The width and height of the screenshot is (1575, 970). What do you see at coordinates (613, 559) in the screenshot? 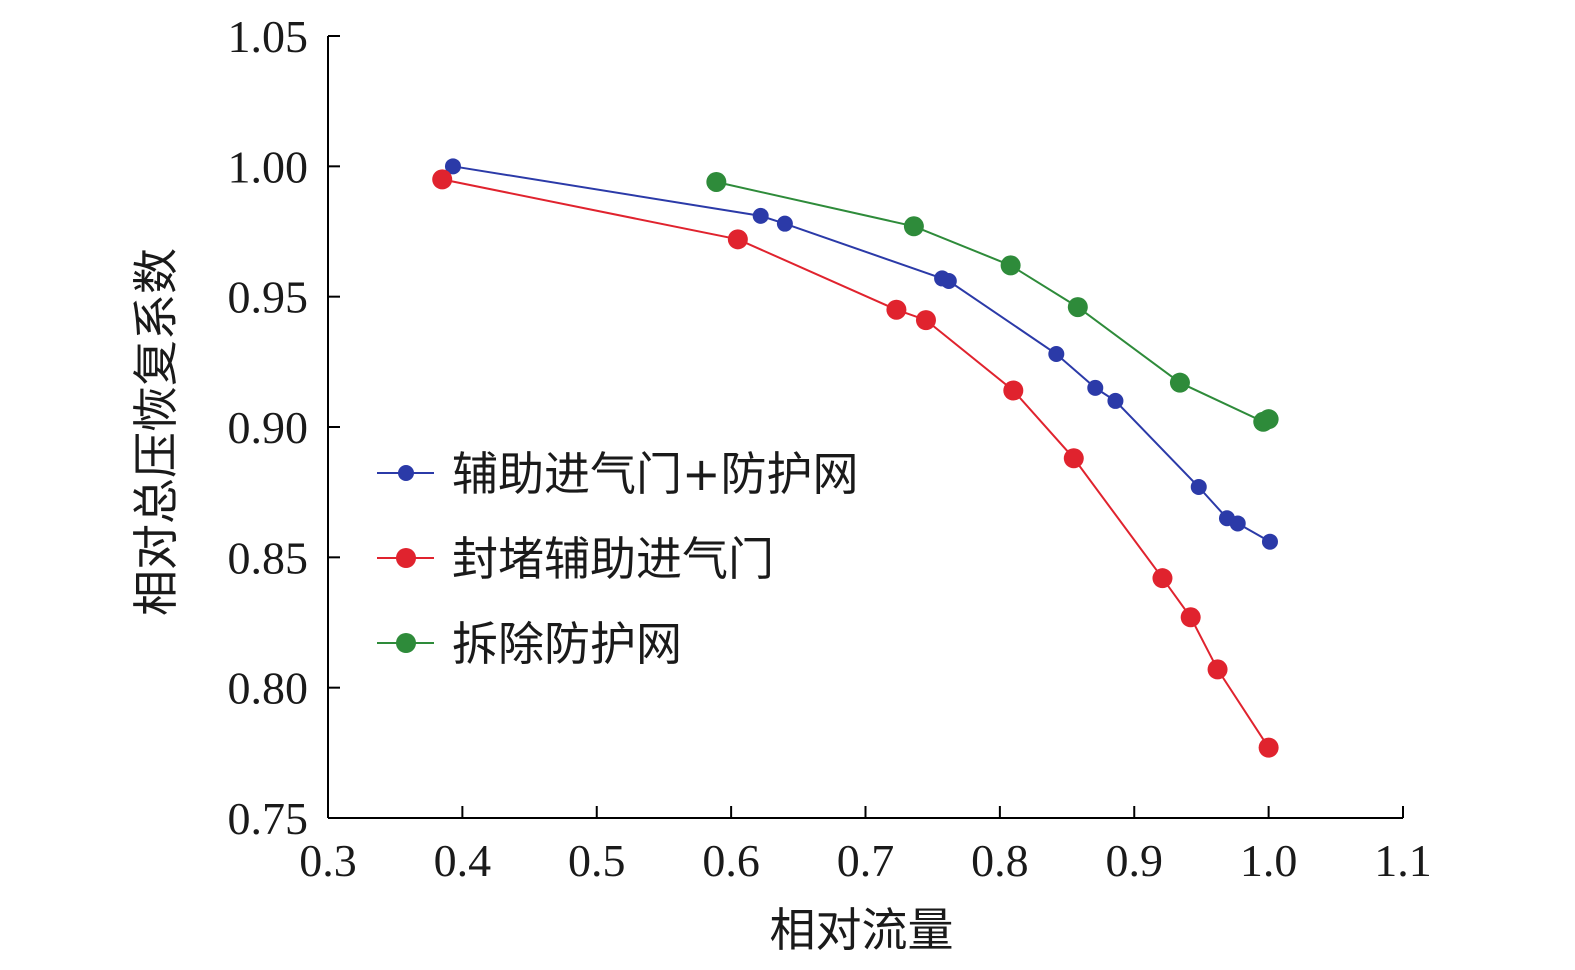
I see `legend-label: 封堵辅助进气门` at bounding box center [613, 559].